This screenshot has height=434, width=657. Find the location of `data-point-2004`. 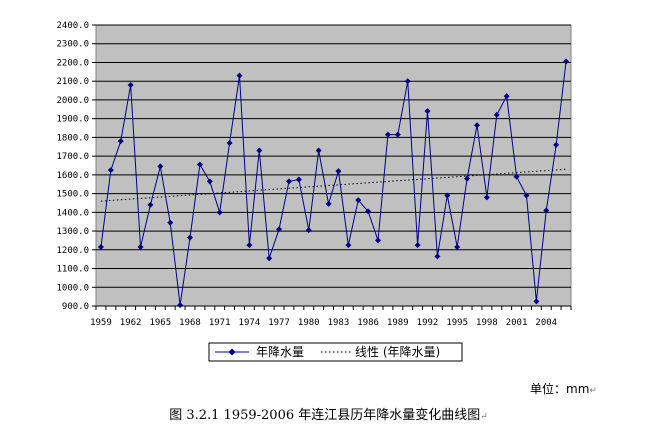

data-point-2004 is located at coordinates (546, 210).